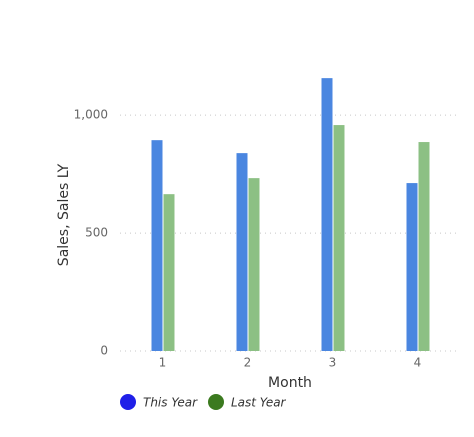  What do you see at coordinates (290, 383) in the screenshot?
I see `x-axis-title: Month` at bounding box center [290, 383].